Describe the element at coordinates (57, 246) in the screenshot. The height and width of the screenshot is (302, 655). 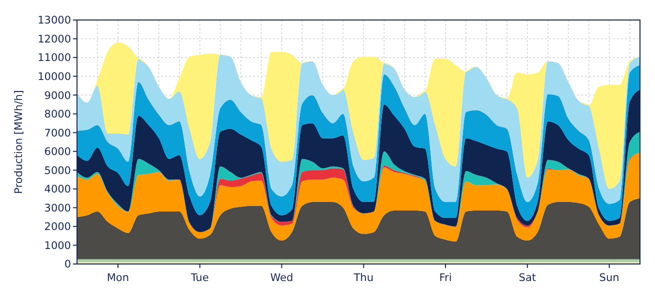
I see `y-tick-label: 1000` at that location.